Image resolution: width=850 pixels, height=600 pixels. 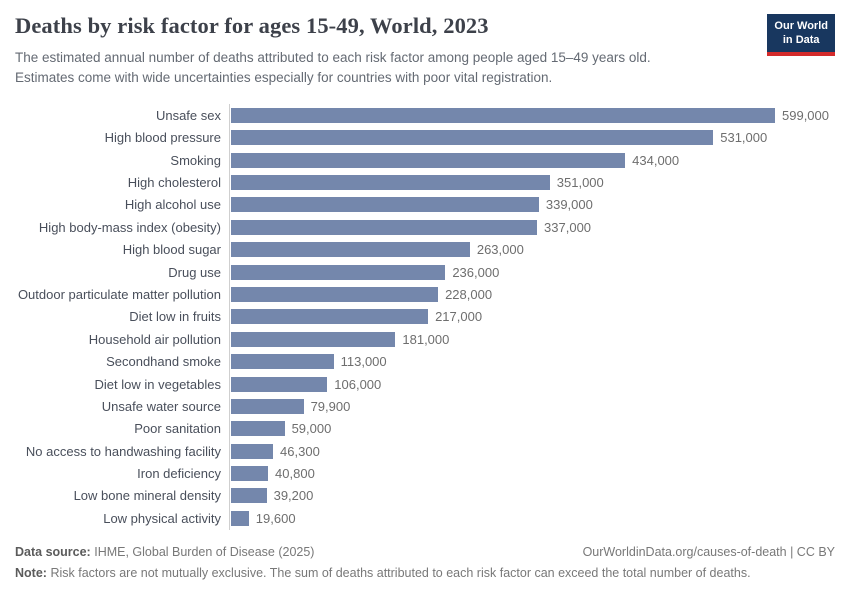 I want to click on value-label: 59,000, so click(x=311, y=429).